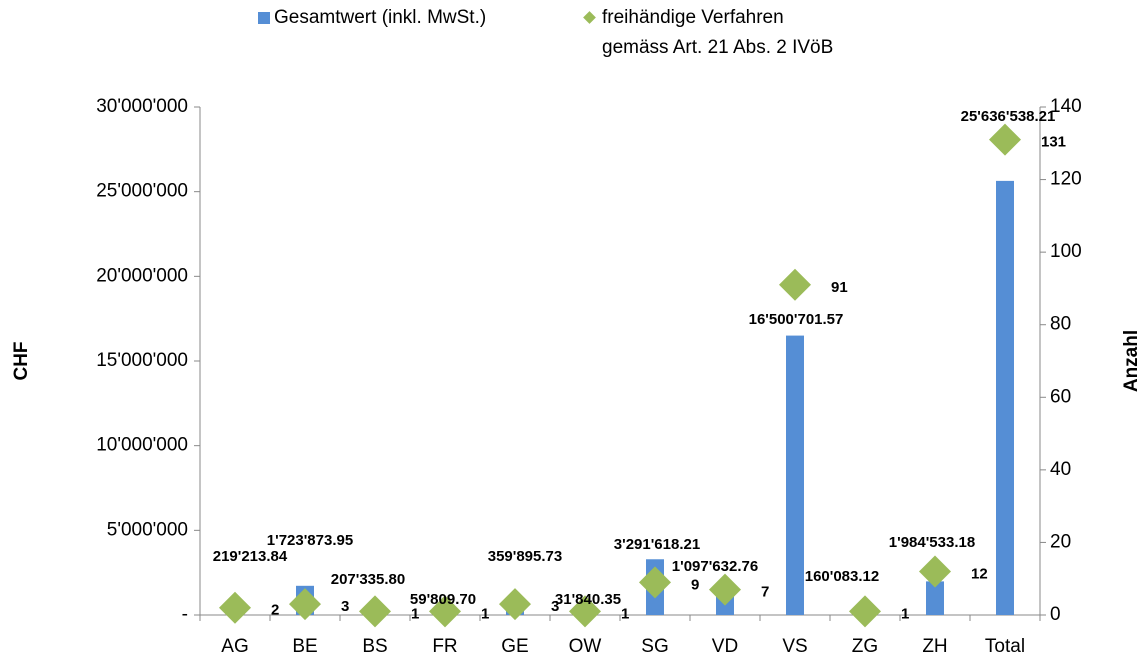 This screenshot has width=1146, height=658. I want to click on y2-axis-label: Anzahl, so click(1131, 361).